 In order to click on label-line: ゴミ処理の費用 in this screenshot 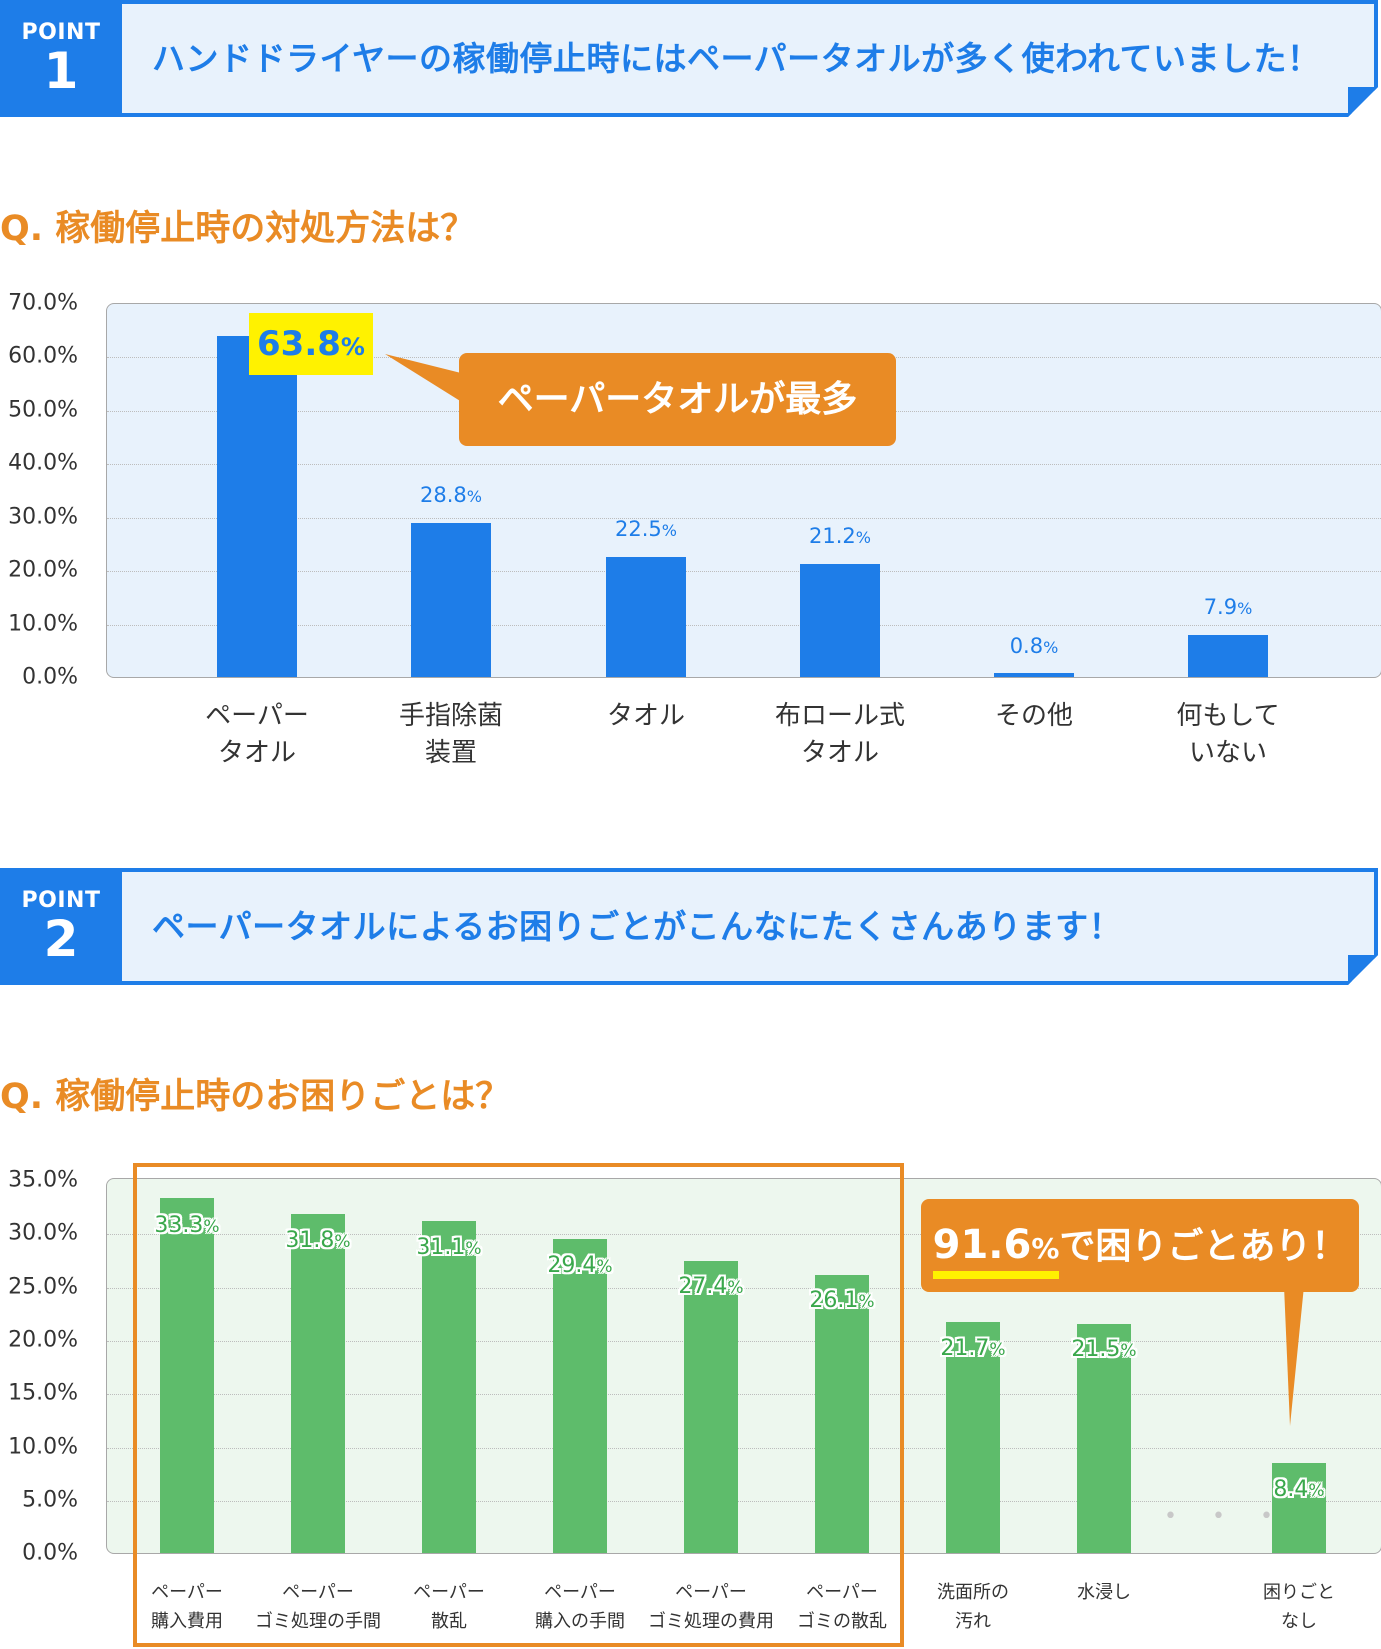, I will do `click(711, 1621)`.